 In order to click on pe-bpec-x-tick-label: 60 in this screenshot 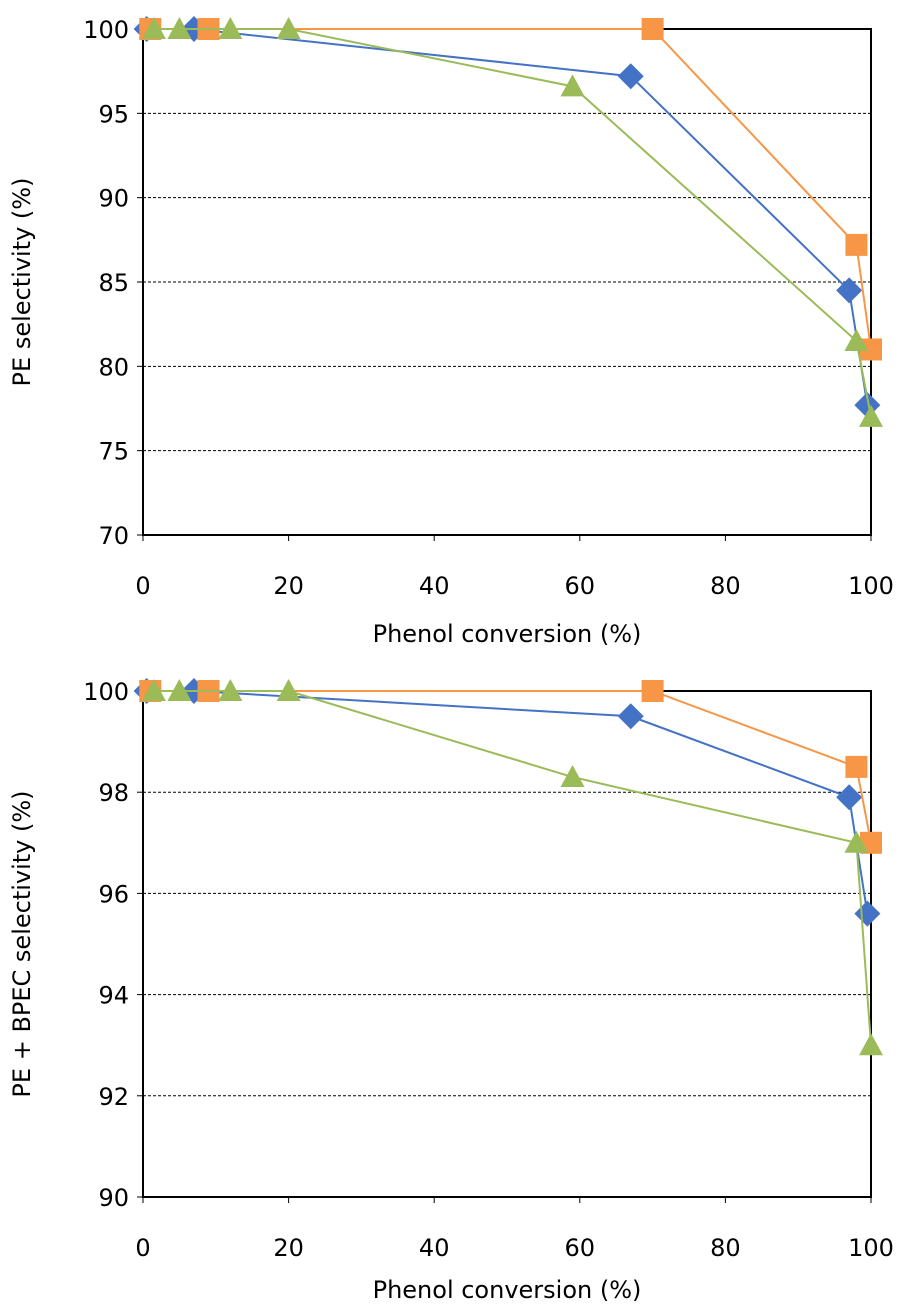, I will do `click(580, 1248)`.